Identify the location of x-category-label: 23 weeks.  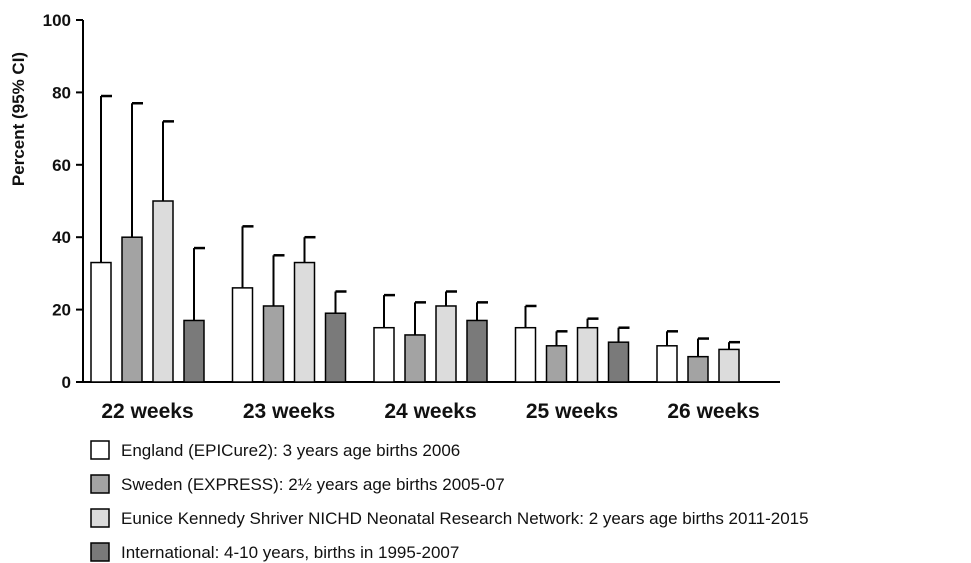
(289, 411).